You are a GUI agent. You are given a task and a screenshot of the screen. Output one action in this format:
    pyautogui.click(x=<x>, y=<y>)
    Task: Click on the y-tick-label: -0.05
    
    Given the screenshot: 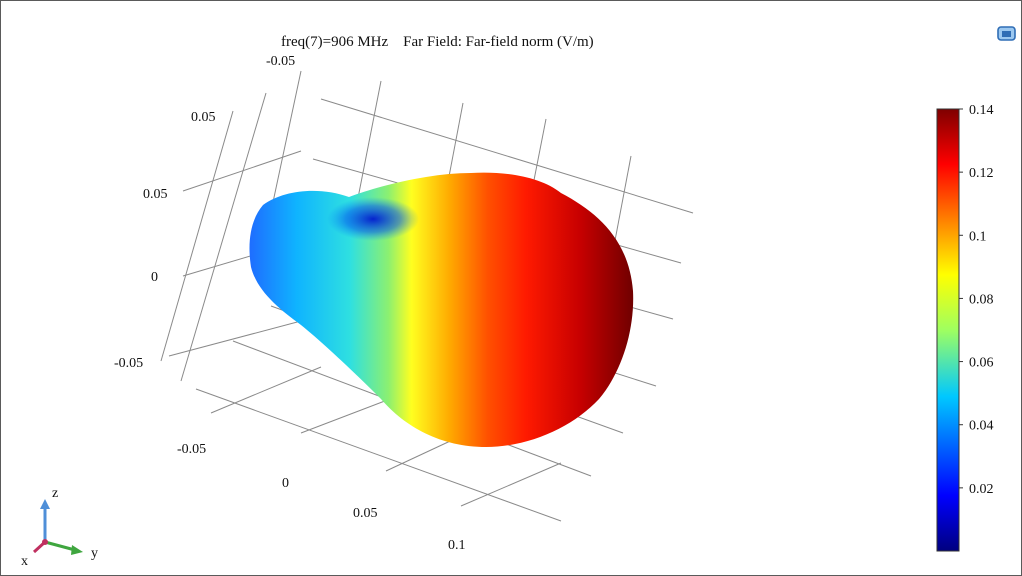 What is the action you would take?
    pyautogui.click(x=280, y=61)
    